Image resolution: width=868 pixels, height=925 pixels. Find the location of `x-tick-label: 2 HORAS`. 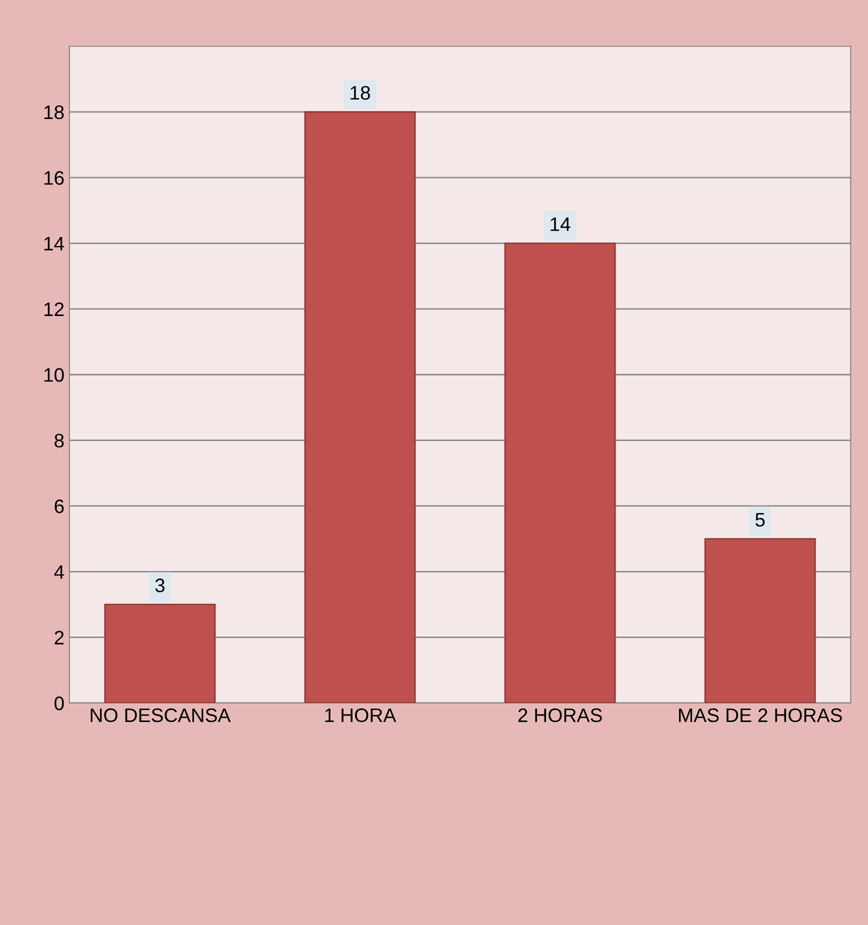

x-tick-label: 2 HORAS is located at coordinates (560, 715).